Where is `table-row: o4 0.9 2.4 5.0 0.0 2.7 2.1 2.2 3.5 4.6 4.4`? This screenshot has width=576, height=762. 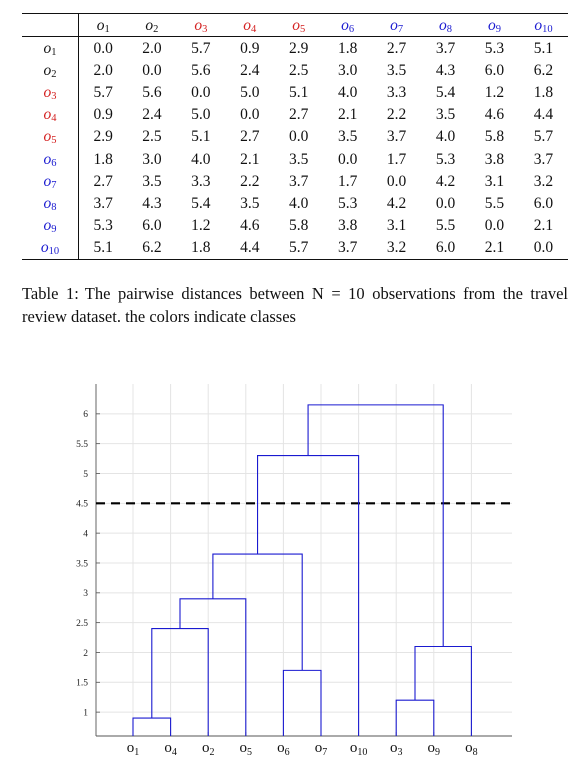
table-row: o4 0.9 2.4 5.0 0.0 2.7 2.1 2.2 3.5 4.6 4.4 is located at coordinates (295, 114).